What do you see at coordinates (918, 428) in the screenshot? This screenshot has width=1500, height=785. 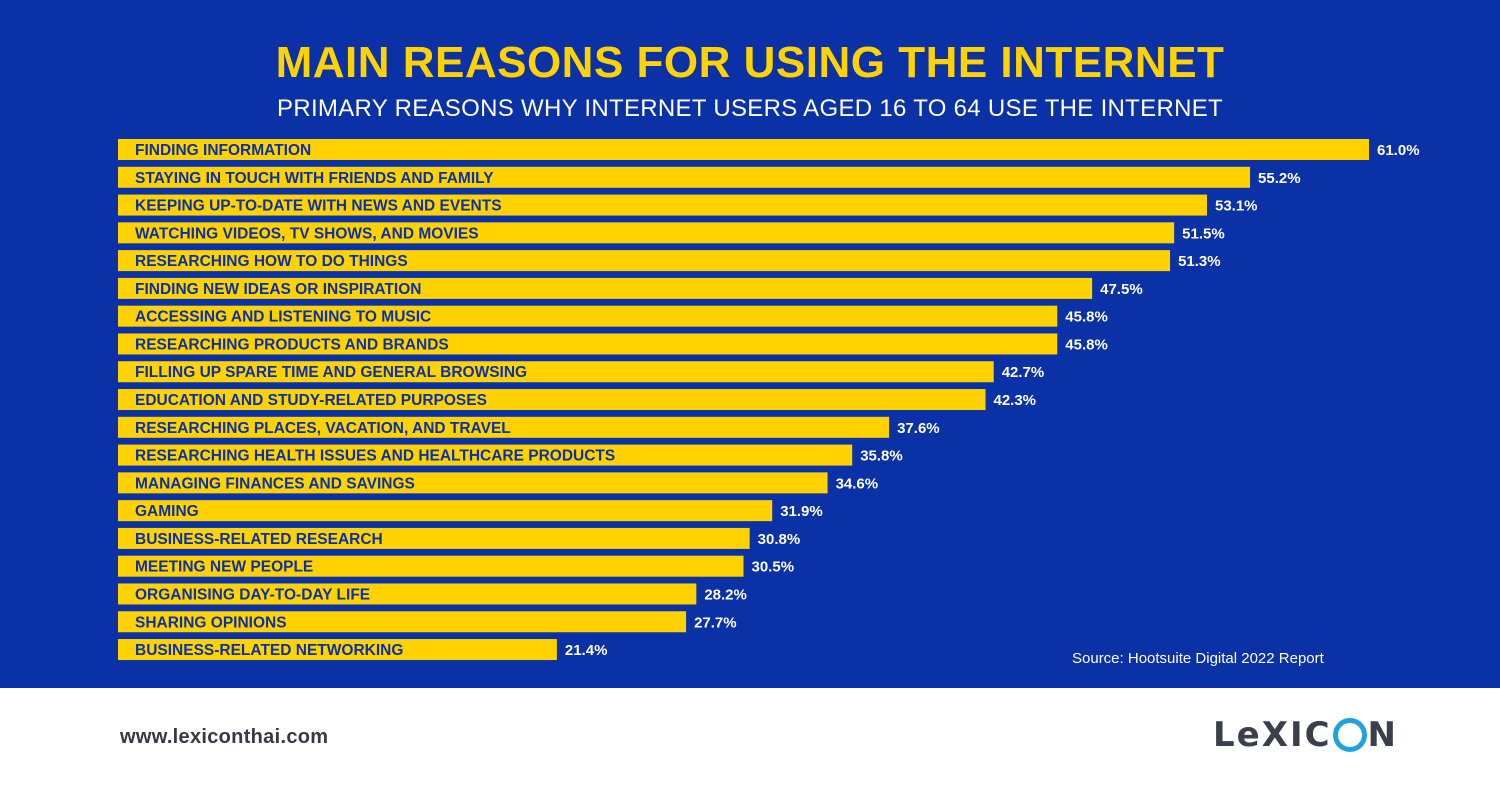 I see `bar-value-label: 37.6%` at bounding box center [918, 428].